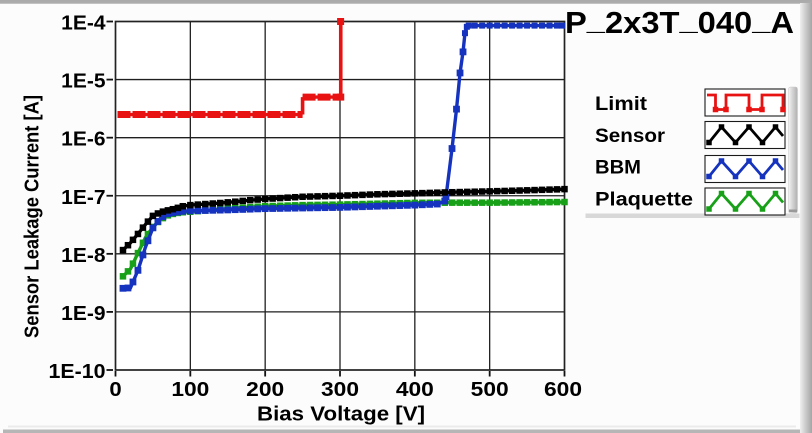 This screenshot has width=812, height=433. I want to click on svg-text: Sensor Leakage Current [A], so click(33, 216).